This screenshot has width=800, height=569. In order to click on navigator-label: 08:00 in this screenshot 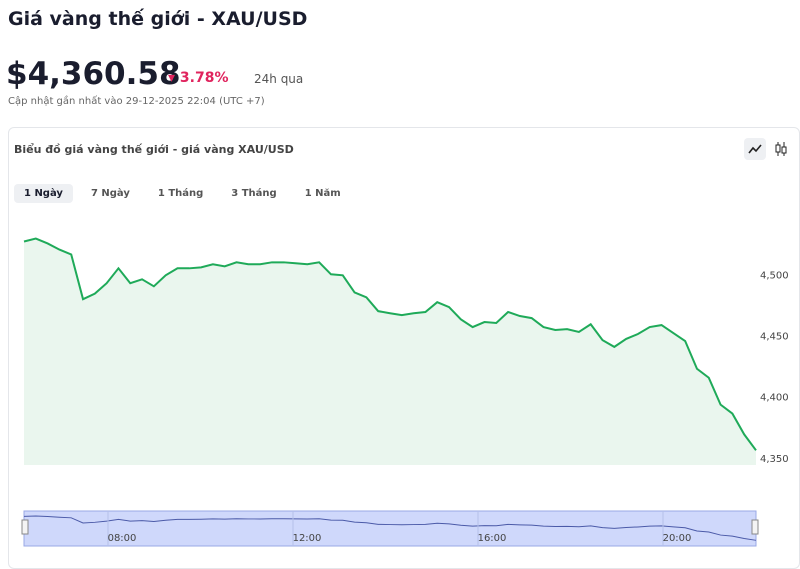, I will do `click(122, 538)`.